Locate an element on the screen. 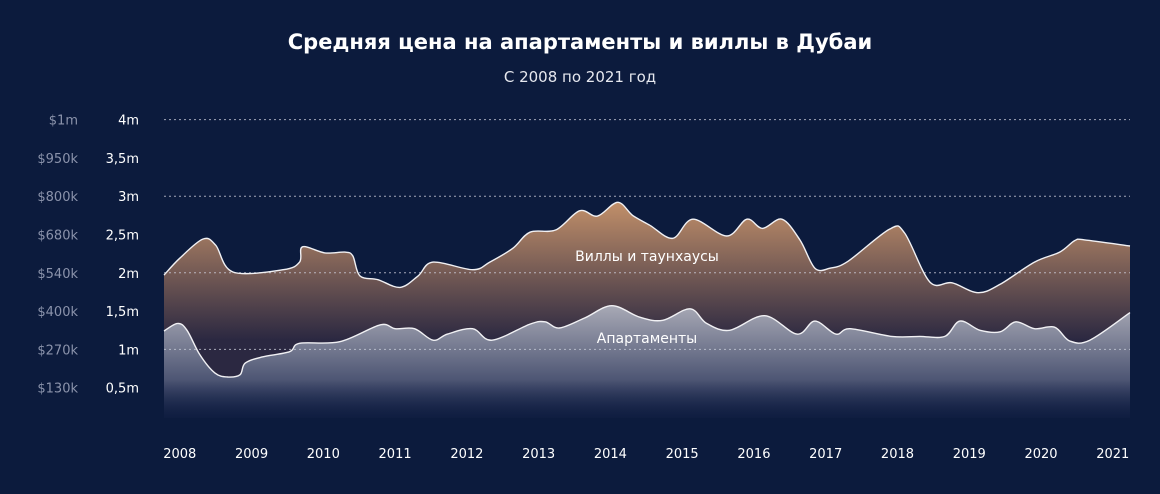 The width and height of the screenshot is (1160, 494). apartments-series-label: Апартаменты is located at coordinates (647, 339).